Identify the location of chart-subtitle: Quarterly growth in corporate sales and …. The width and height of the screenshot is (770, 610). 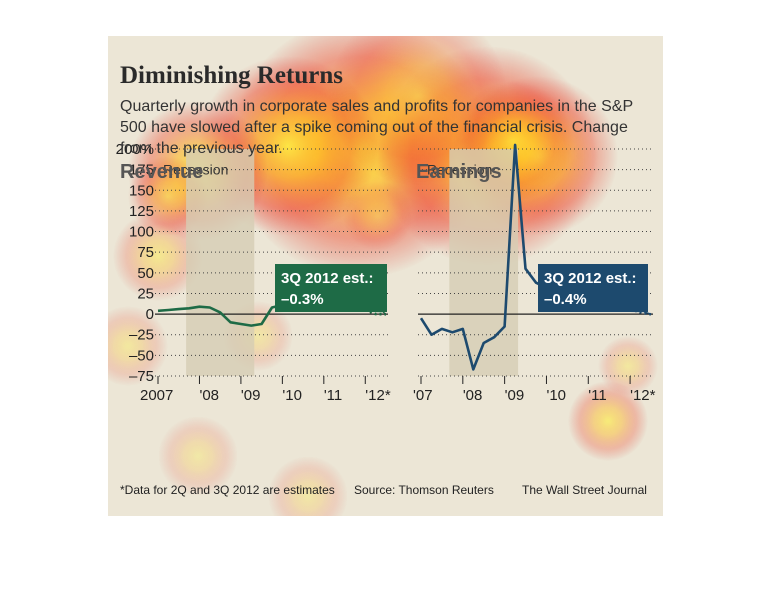
(376, 127).